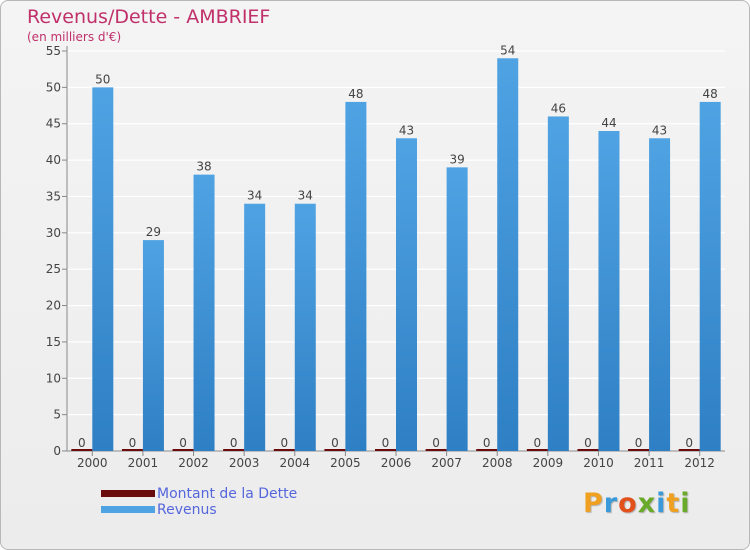  What do you see at coordinates (598, 463) in the screenshot?
I see `x-tick-label: 2010` at bounding box center [598, 463].